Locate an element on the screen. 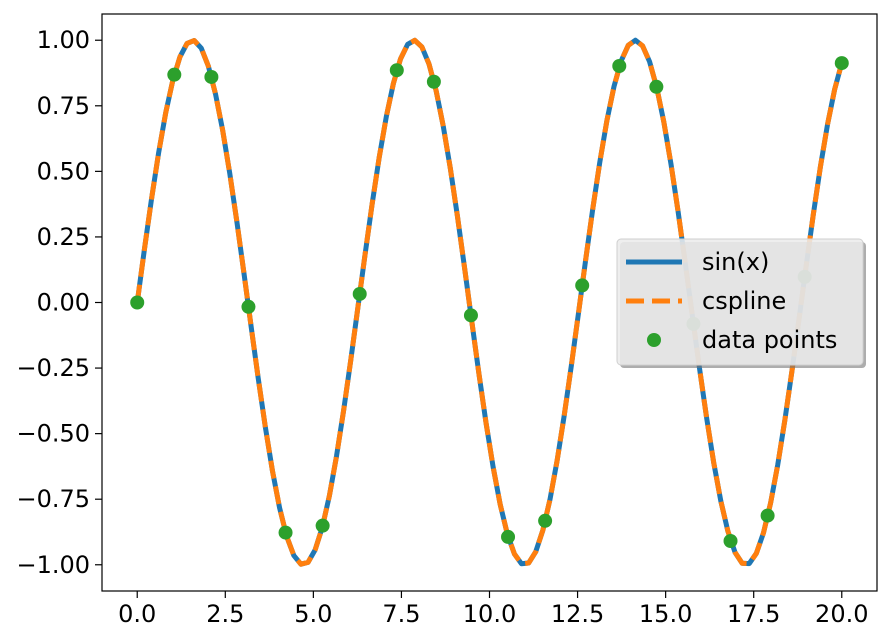 This screenshot has width=889, height=636. y-tick-label: 0.75 is located at coordinates (63, 106).